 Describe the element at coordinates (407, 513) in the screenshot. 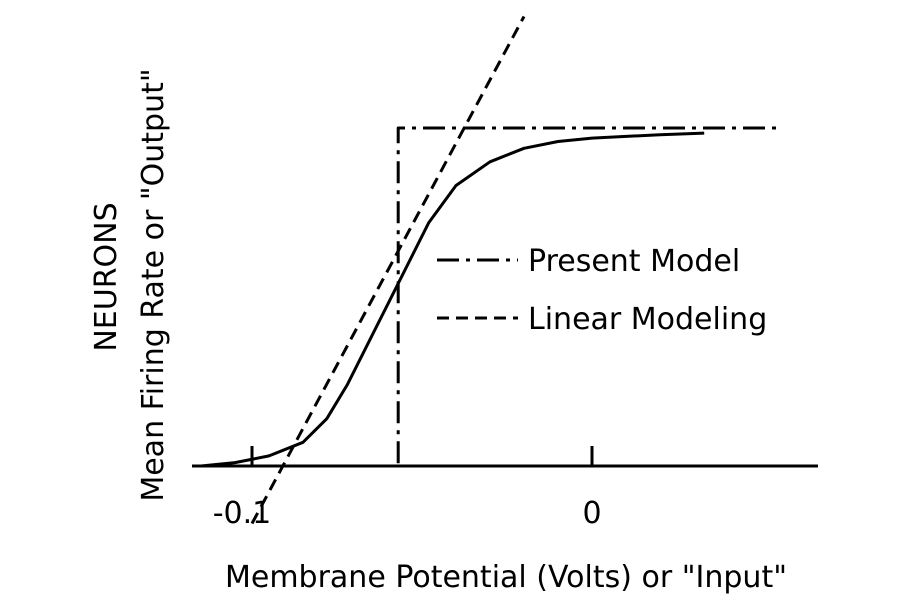

I see `x-tick-labels: -0.1 0` at that location.